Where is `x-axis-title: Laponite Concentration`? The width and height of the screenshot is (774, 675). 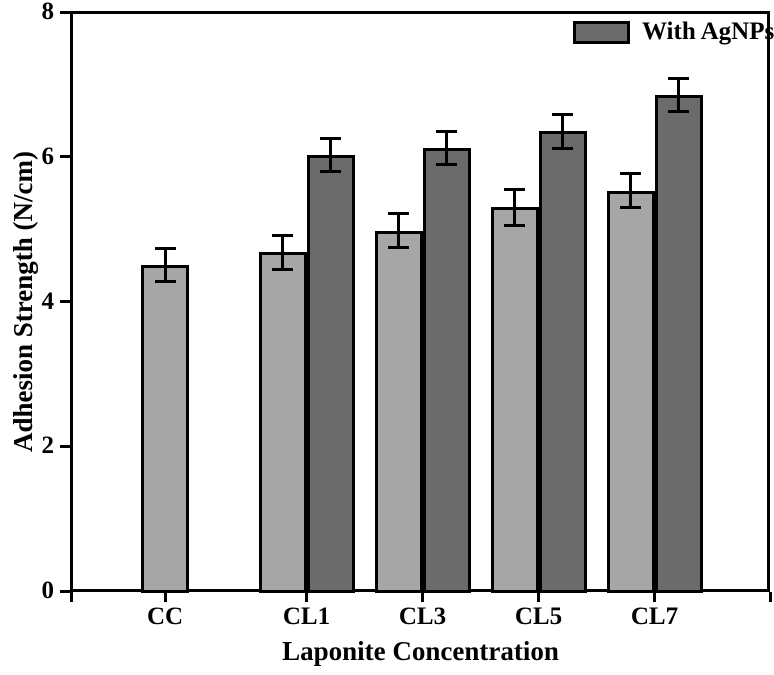
x-axis-title: Laponite Concentration is located at coordinates (420, 651).